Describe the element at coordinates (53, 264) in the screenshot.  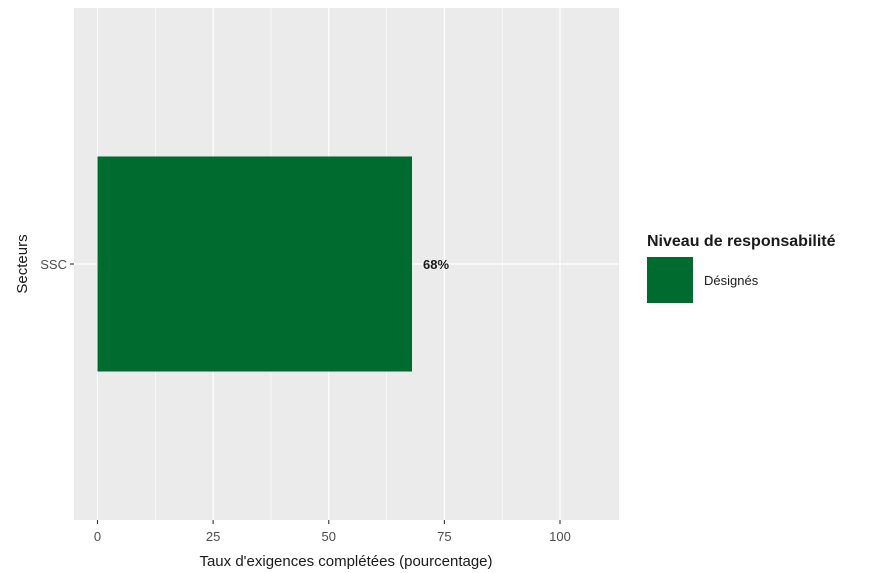
I see `y-tick-label: SSC` at that location.